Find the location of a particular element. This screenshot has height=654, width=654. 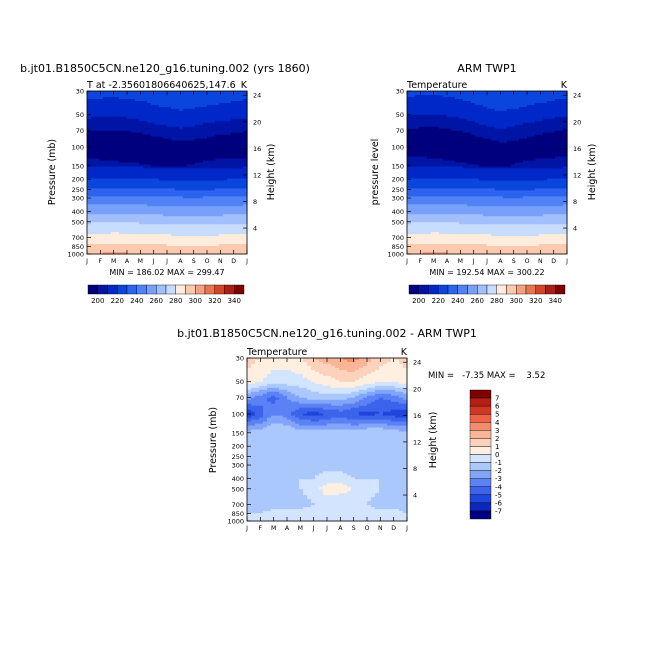

panel2-contour-field is located at coordinates (487, 173).